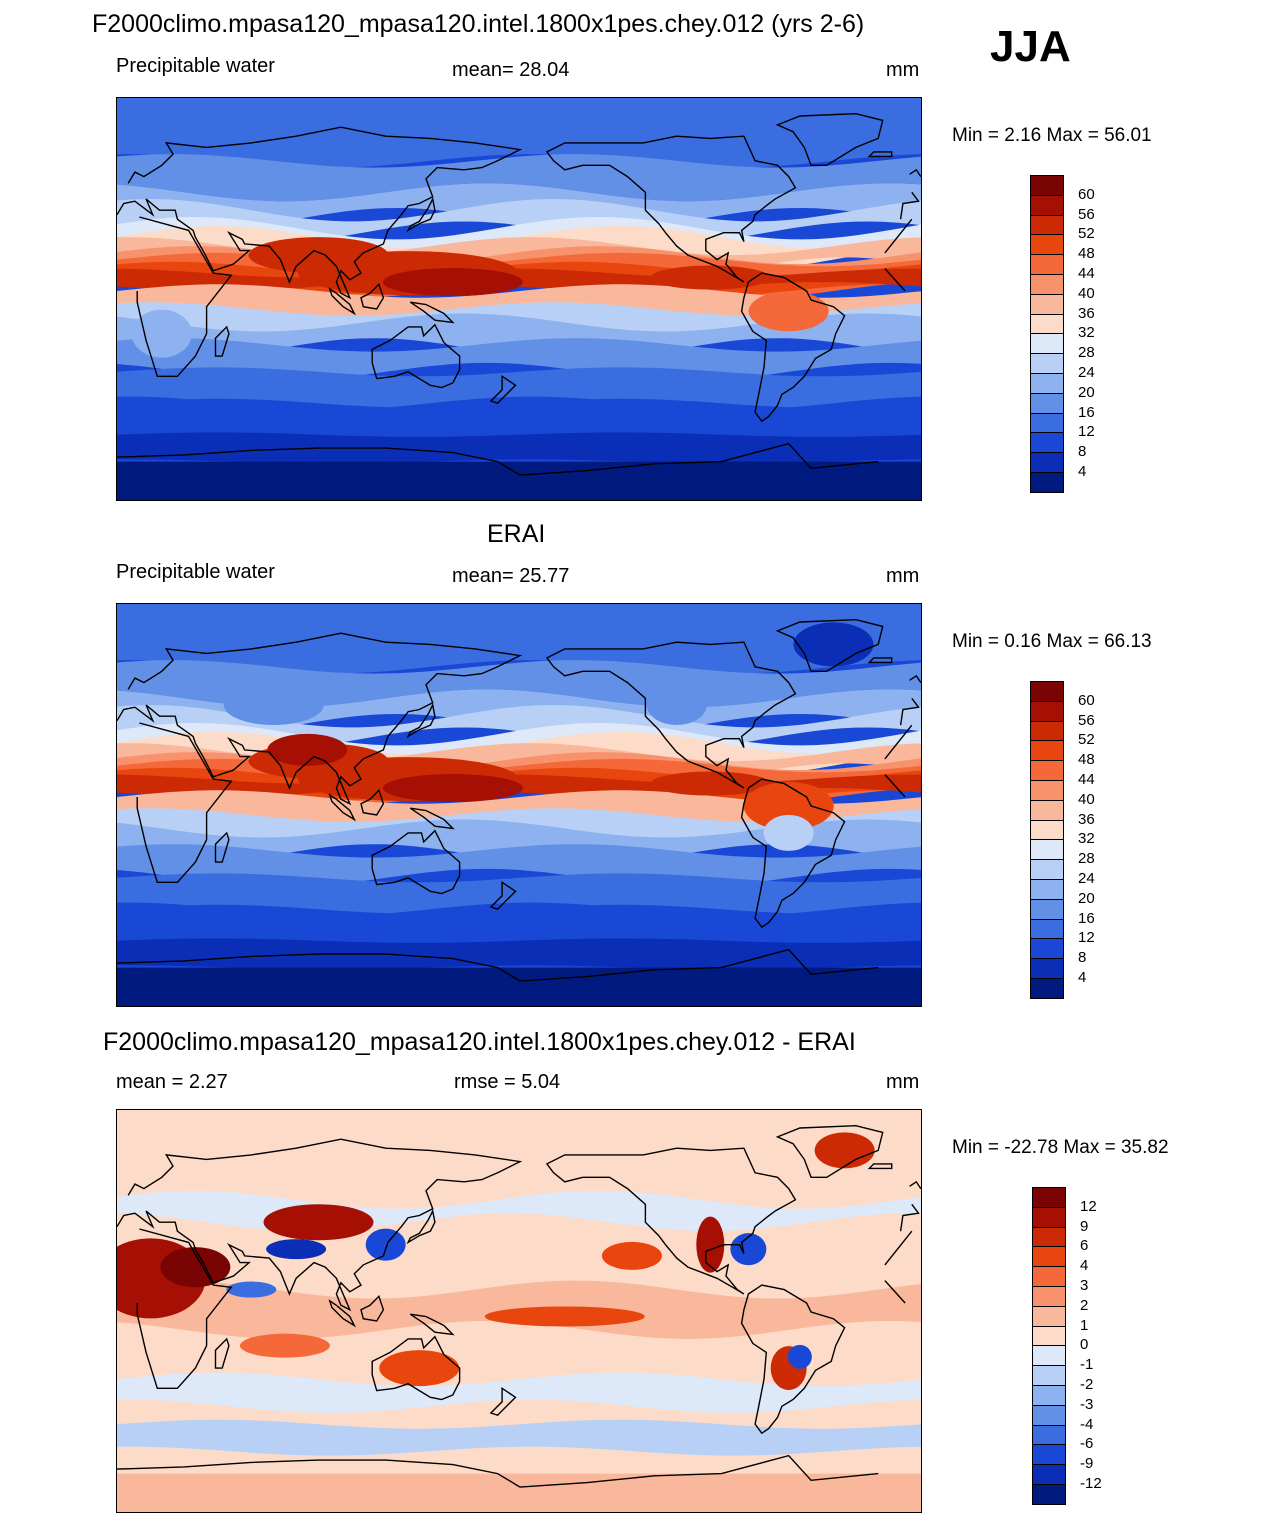  I want to click on colorbar-tick-label: 32, so click(1086, 333).